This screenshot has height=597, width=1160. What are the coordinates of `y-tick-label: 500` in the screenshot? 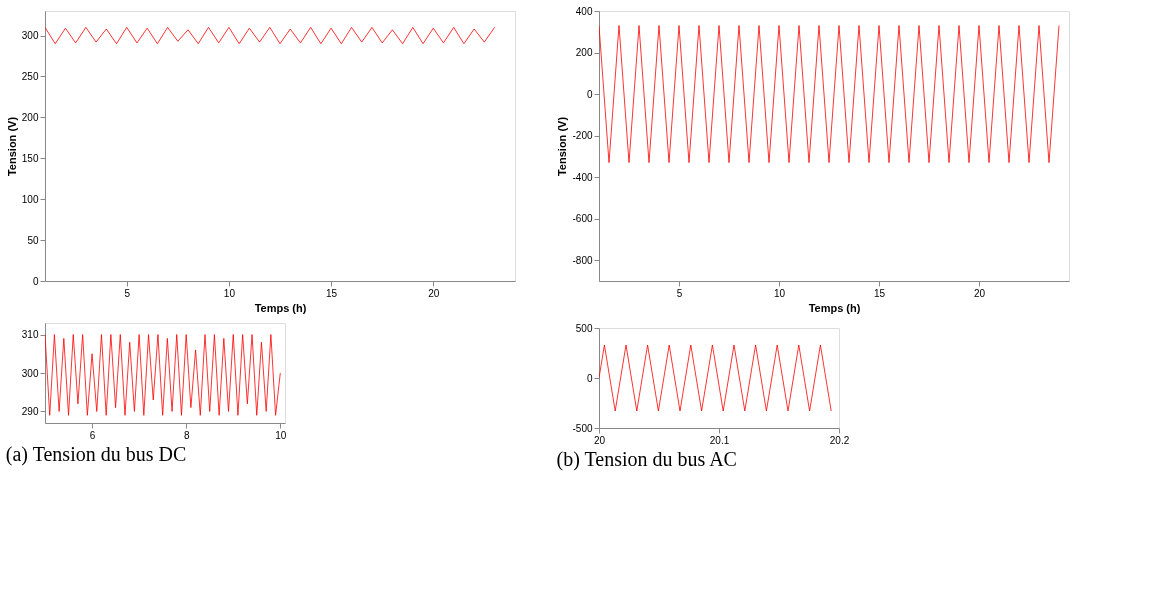 It's located at (584, 328).